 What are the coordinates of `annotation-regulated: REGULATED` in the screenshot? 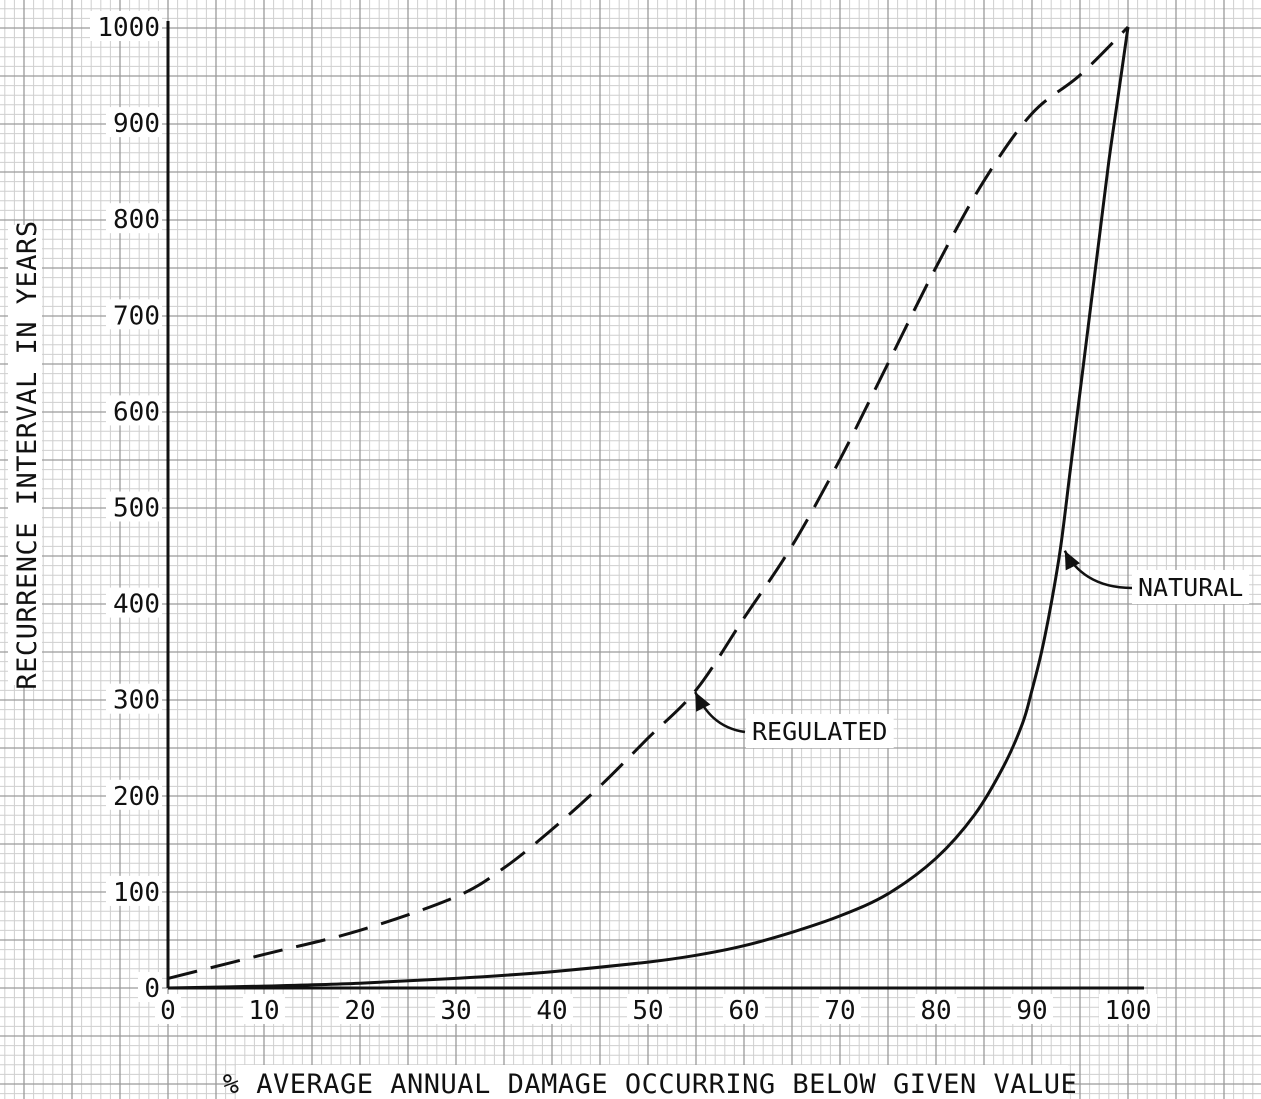 It's located at (819, 731).